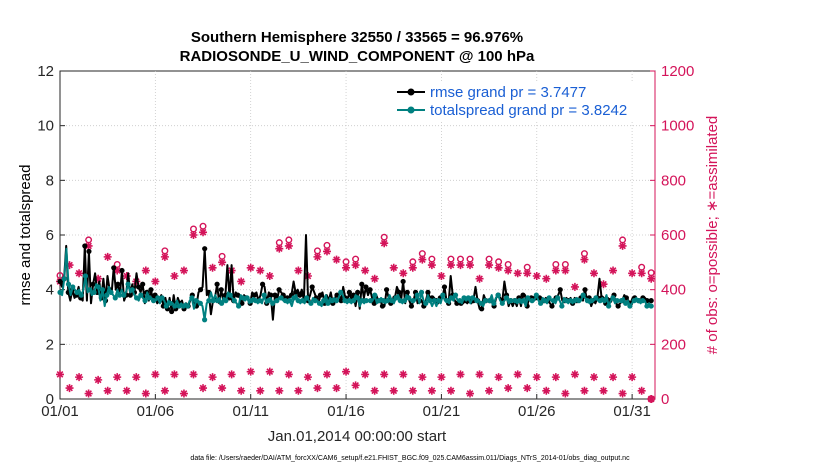 This screenshot has width=830, height=470. Describe the element at coordinates (712, 235) in the screenshot. I see `y-axis-label-right: # of obs: o=possible; ∗=assimilated` at that location.